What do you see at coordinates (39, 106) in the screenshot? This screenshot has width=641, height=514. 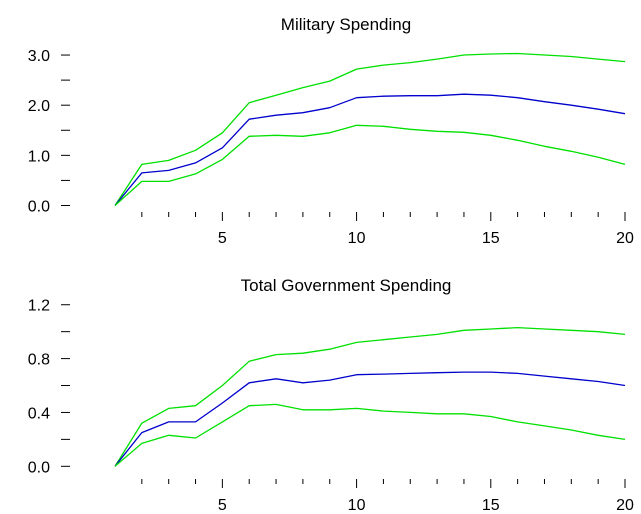 I see `y-tick-label: 2.0` at bounding box center [39, 106].